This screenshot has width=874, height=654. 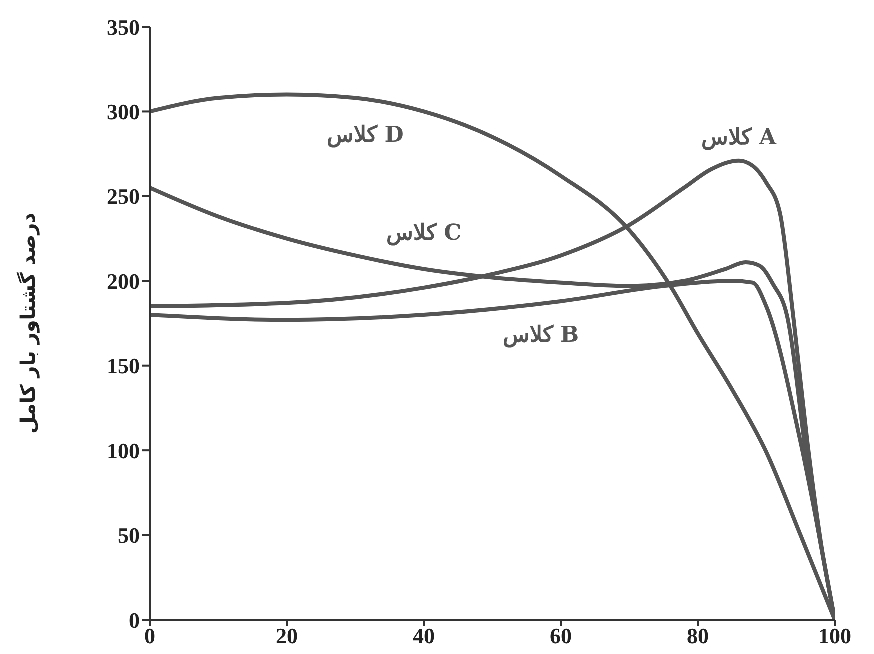 What do you see at coordinates (123, 112) in the screenshot?
I see `y-tick-label: 300` at bounding box center [123, 112].